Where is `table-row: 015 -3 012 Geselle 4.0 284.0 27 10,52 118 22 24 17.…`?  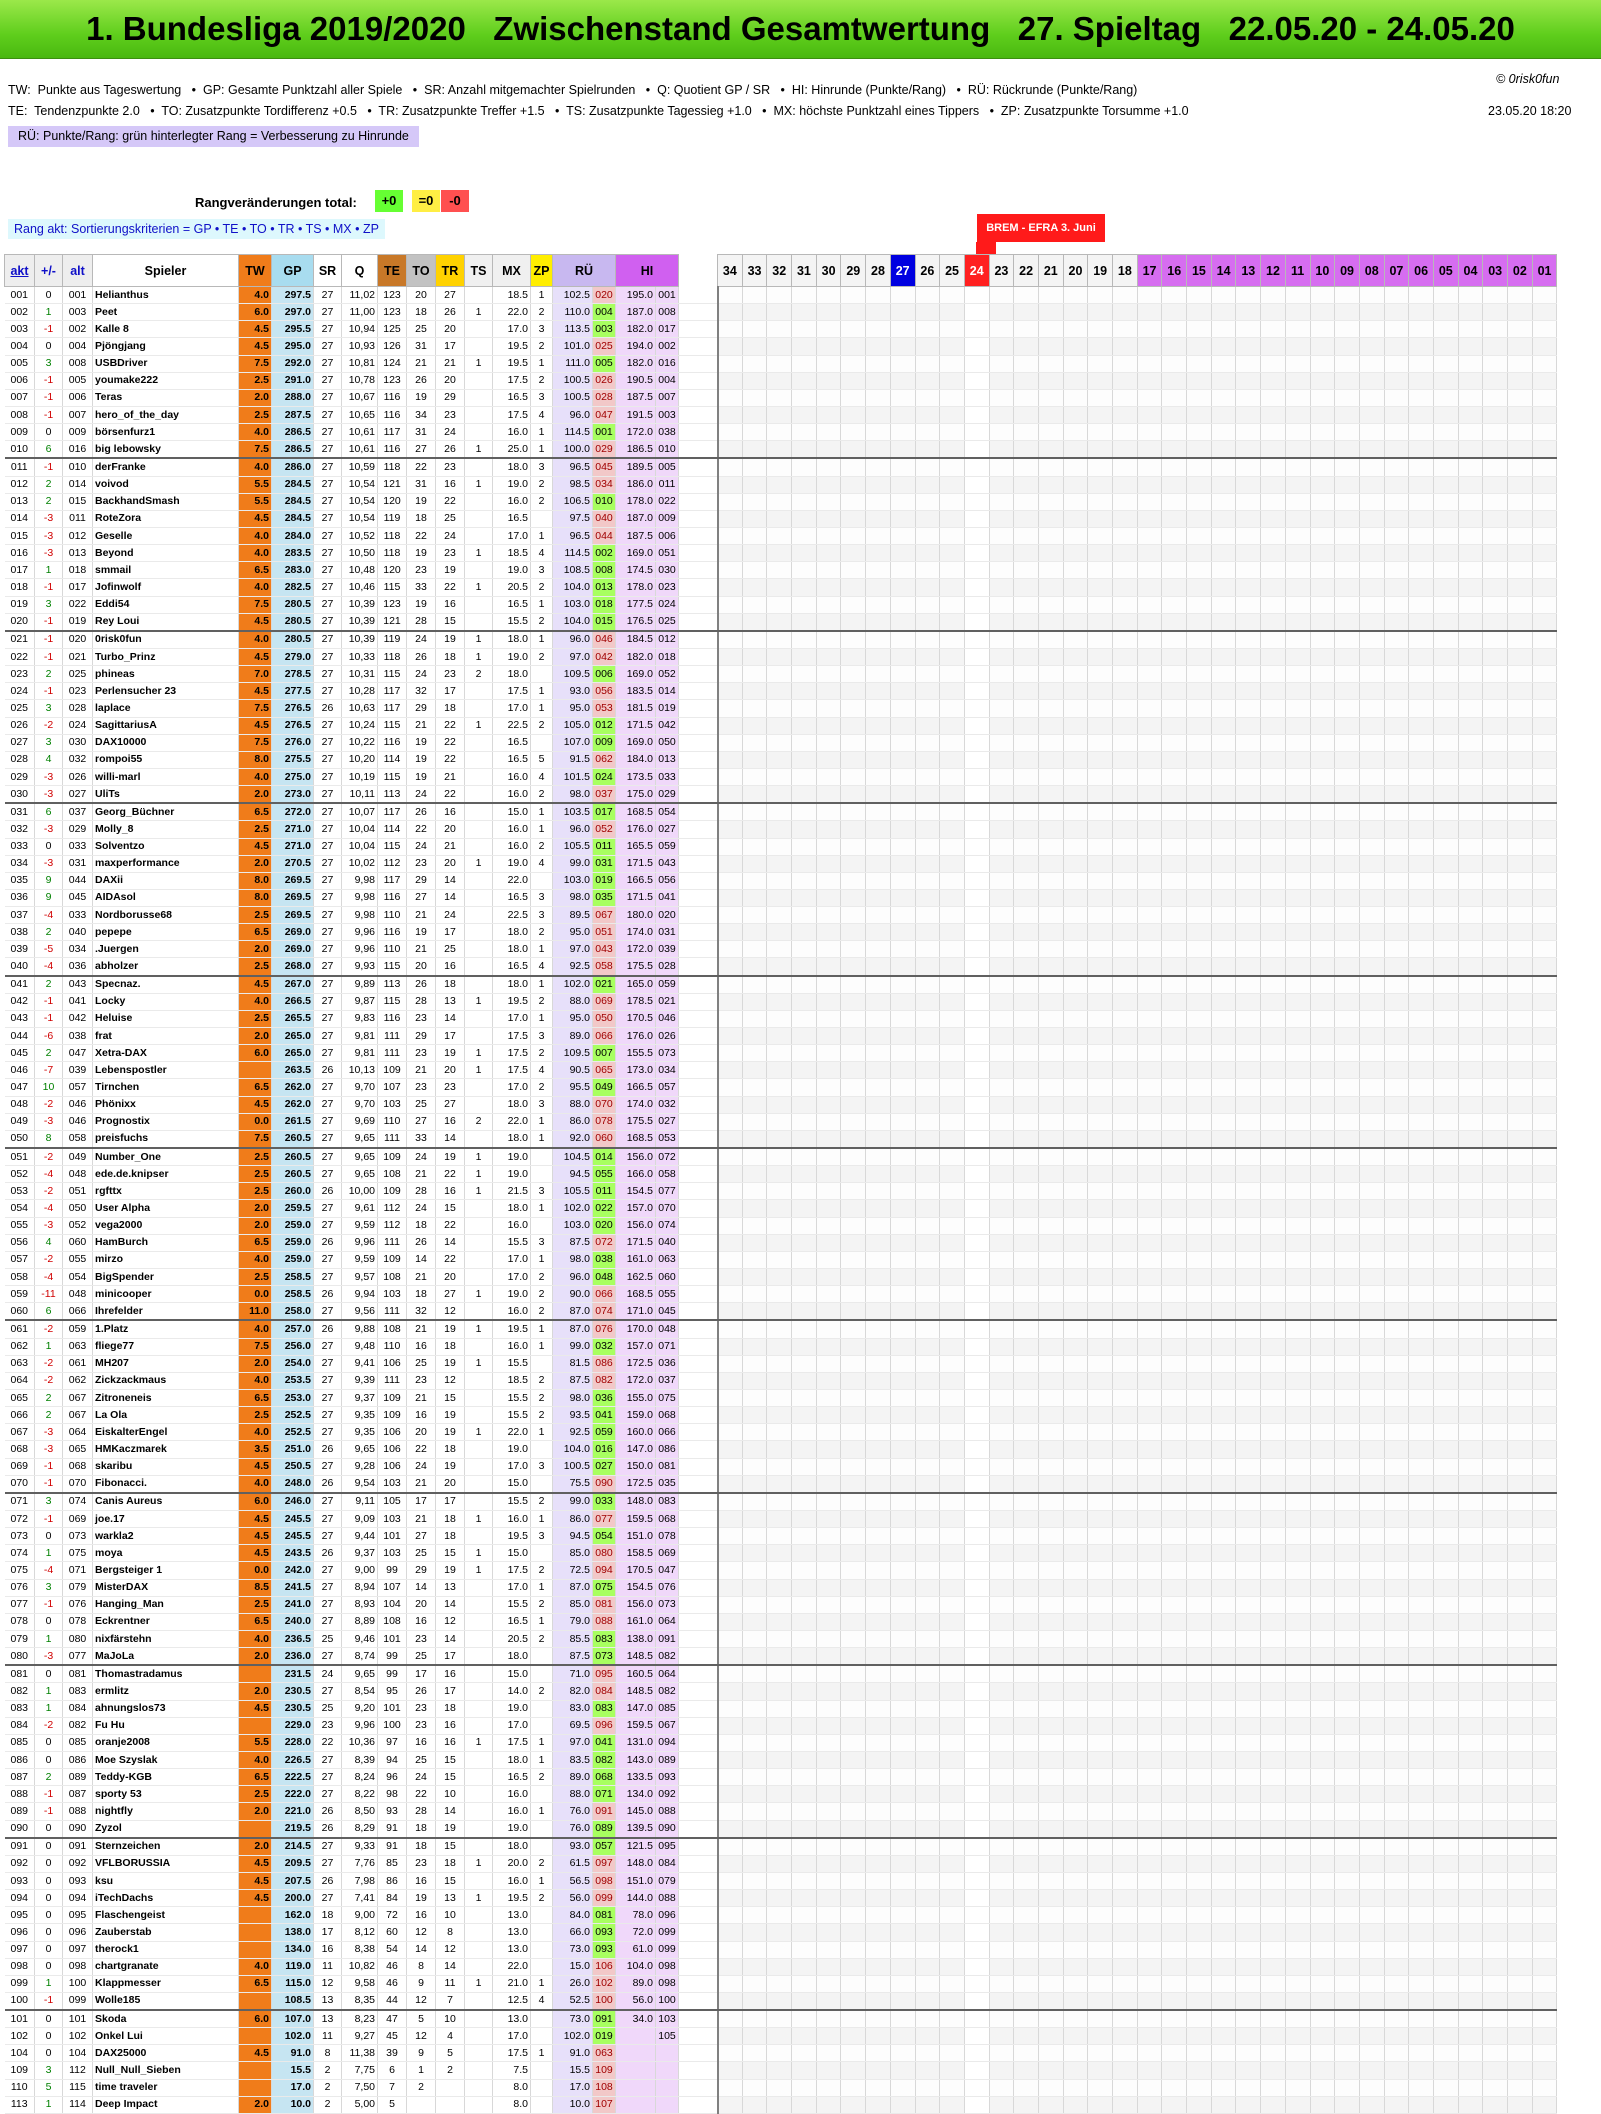
table-row: 015 -3 012 Geselle 4.0 284.0 27 10,52 118 22 24 17.… is located at coordinates (781, 536).